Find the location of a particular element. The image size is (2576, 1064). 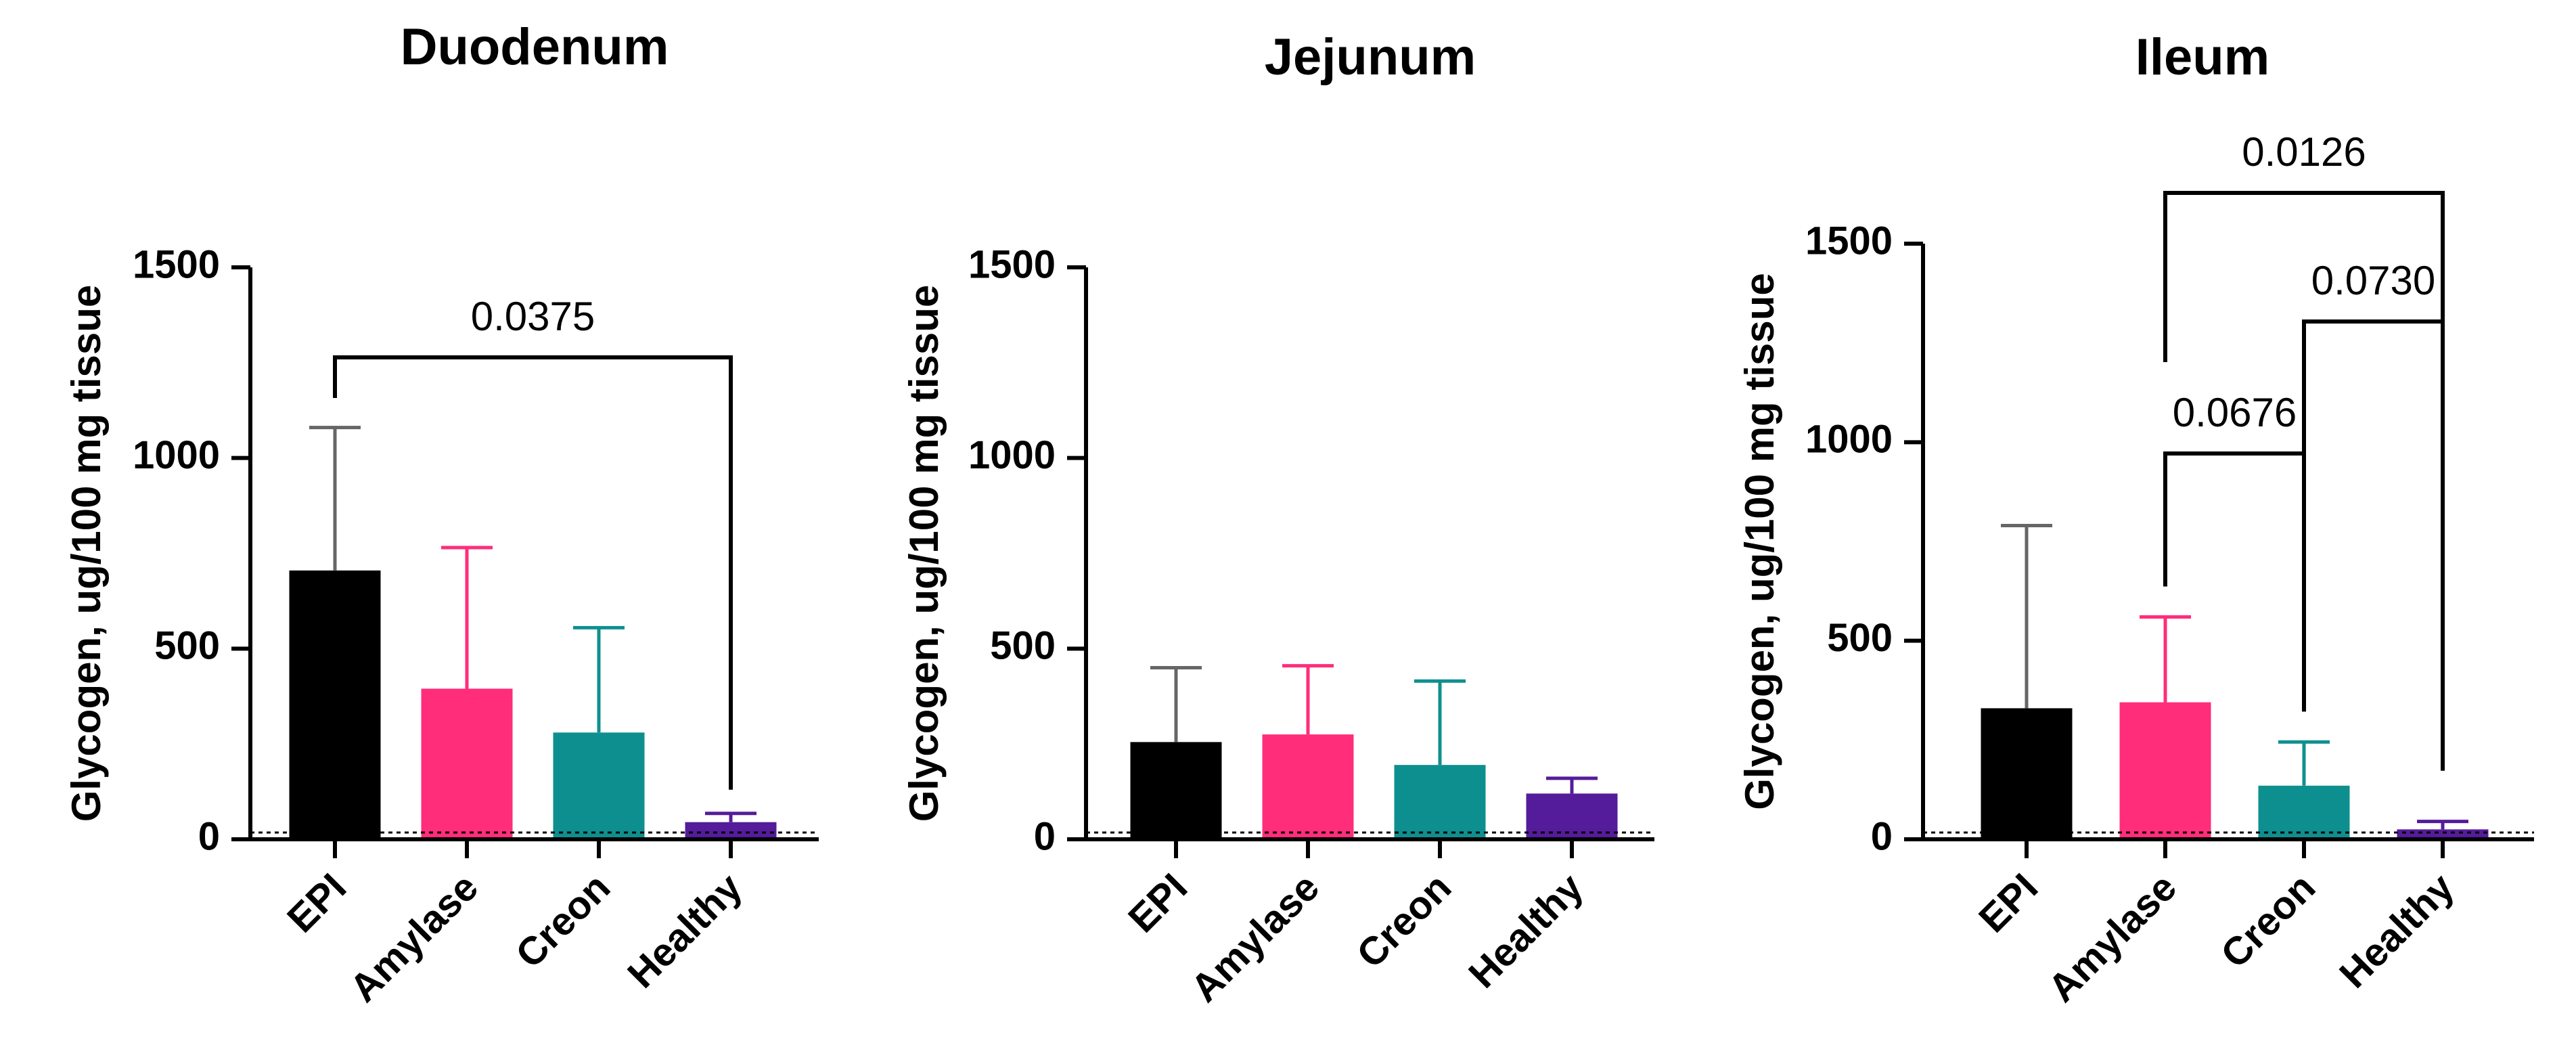

chart-title: Jejunum is located at coordinates (1370, 57).